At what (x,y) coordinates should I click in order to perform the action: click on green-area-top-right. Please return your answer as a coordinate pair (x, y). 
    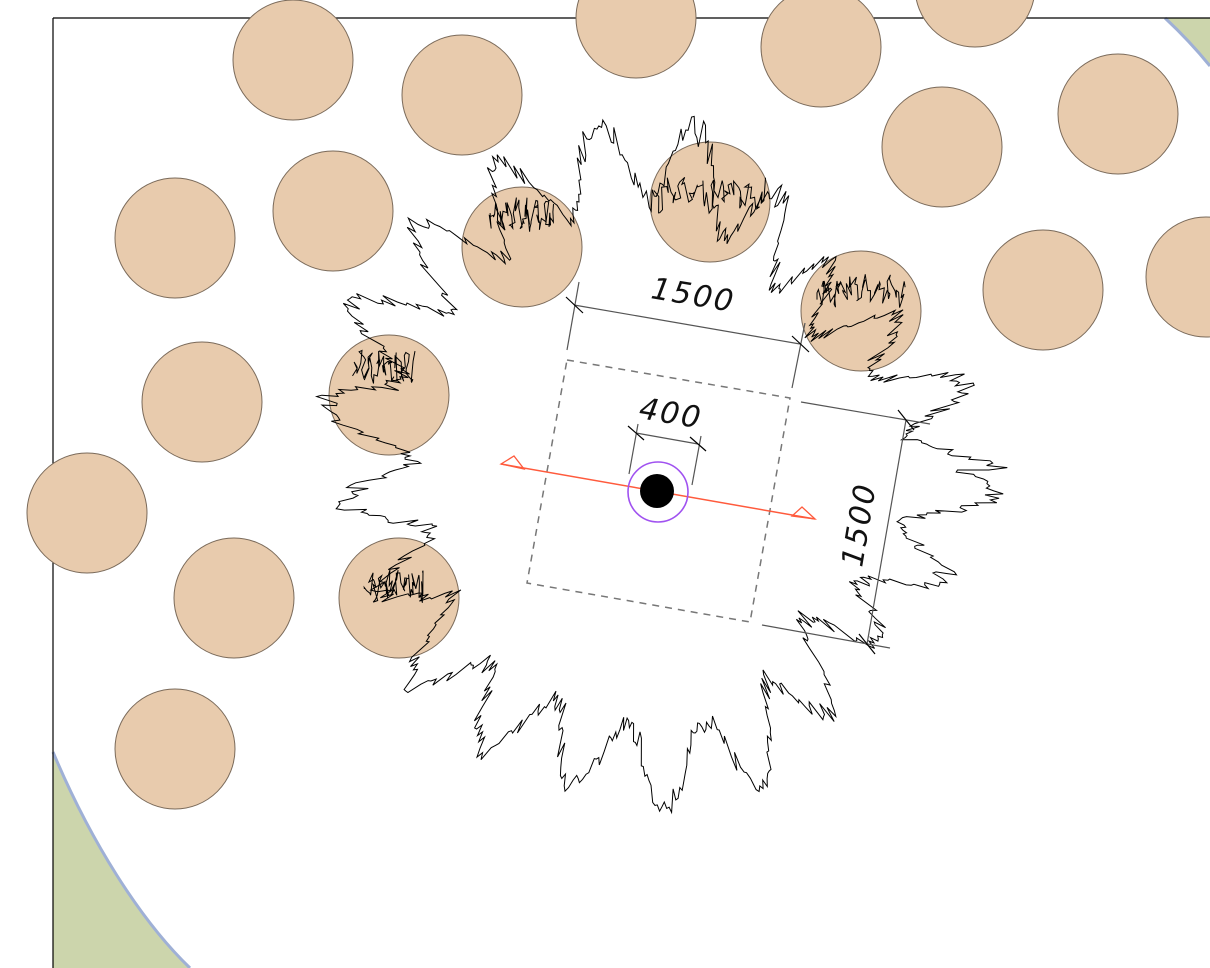
    Looking at the image, I should click on (1187, 42).